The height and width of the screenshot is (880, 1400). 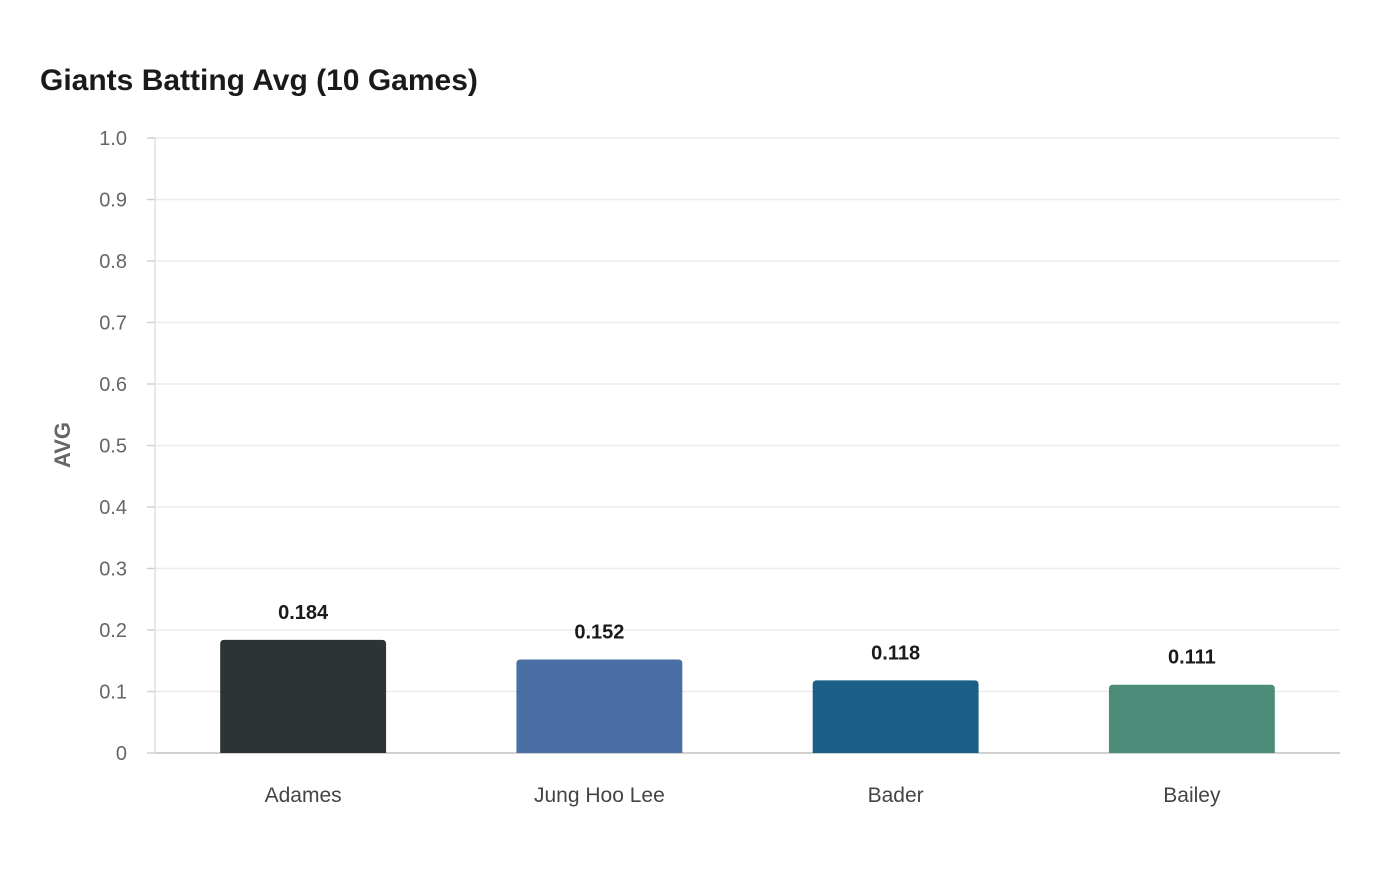 What do you see at coordinates (895, 653) in the screenshot?
I see `data-label: 0.118` at bounding box center [895, 653].